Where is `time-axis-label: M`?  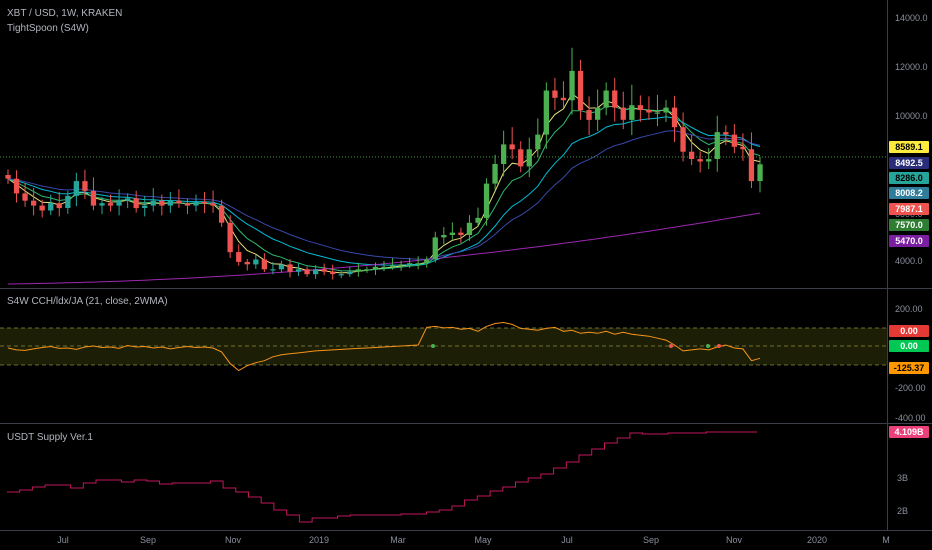
time-axis-label: M is located at coordinates (886, 540).